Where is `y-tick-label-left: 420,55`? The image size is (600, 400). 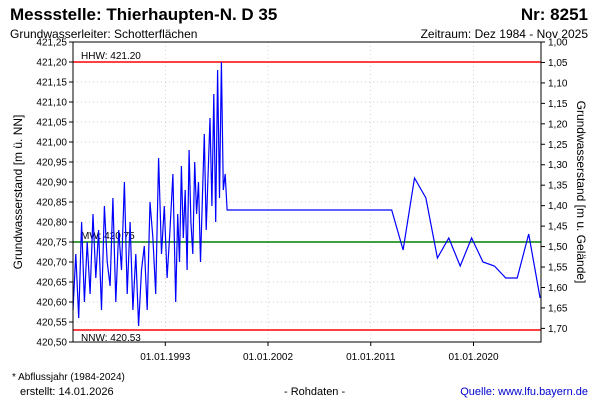
y-tick-label-left: 420,55 is located at coordinates (51, 323).